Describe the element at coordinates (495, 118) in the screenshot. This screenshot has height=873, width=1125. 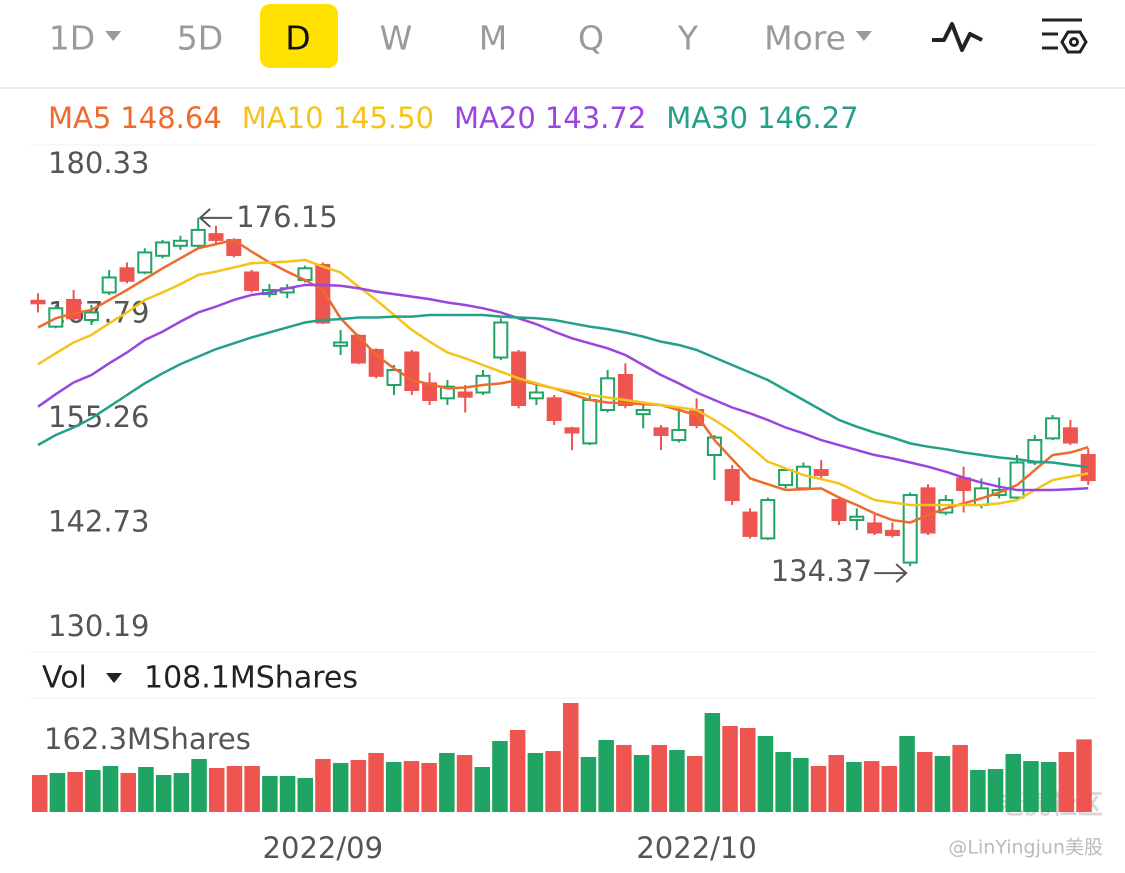
I see `ma-legend-name: MA20` at that location.